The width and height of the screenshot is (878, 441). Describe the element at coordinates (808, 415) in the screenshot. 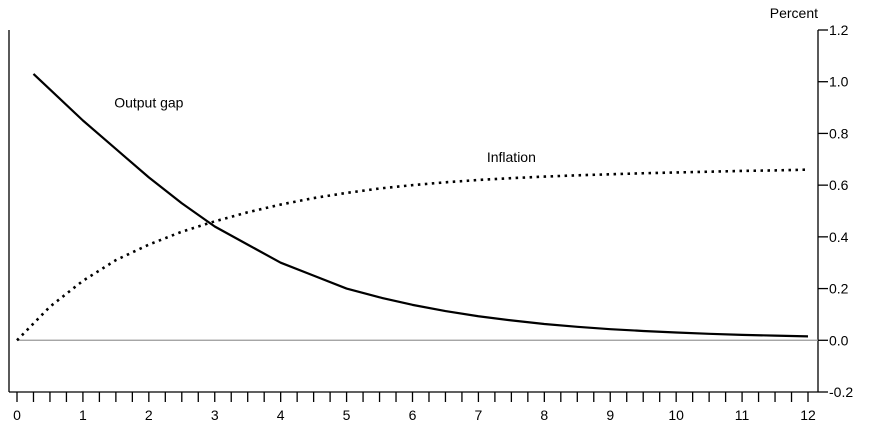

I see `x-tick-label: 12` at that location.